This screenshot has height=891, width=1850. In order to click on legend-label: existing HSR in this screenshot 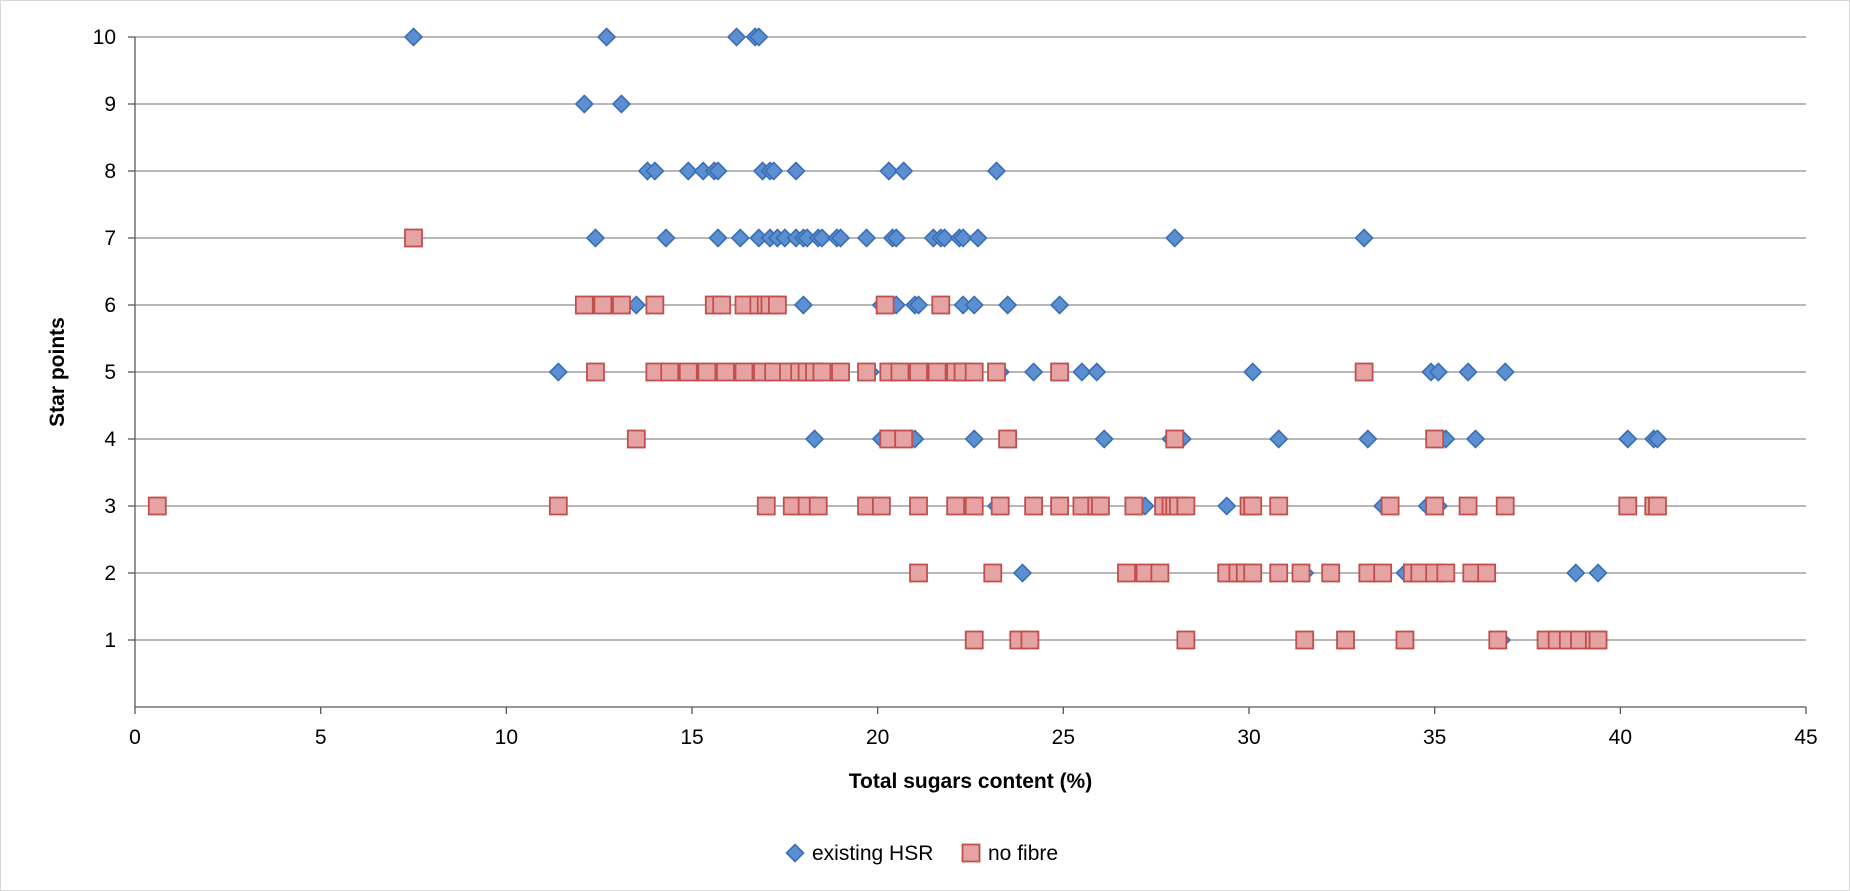, I will do `click(872, 853)`.